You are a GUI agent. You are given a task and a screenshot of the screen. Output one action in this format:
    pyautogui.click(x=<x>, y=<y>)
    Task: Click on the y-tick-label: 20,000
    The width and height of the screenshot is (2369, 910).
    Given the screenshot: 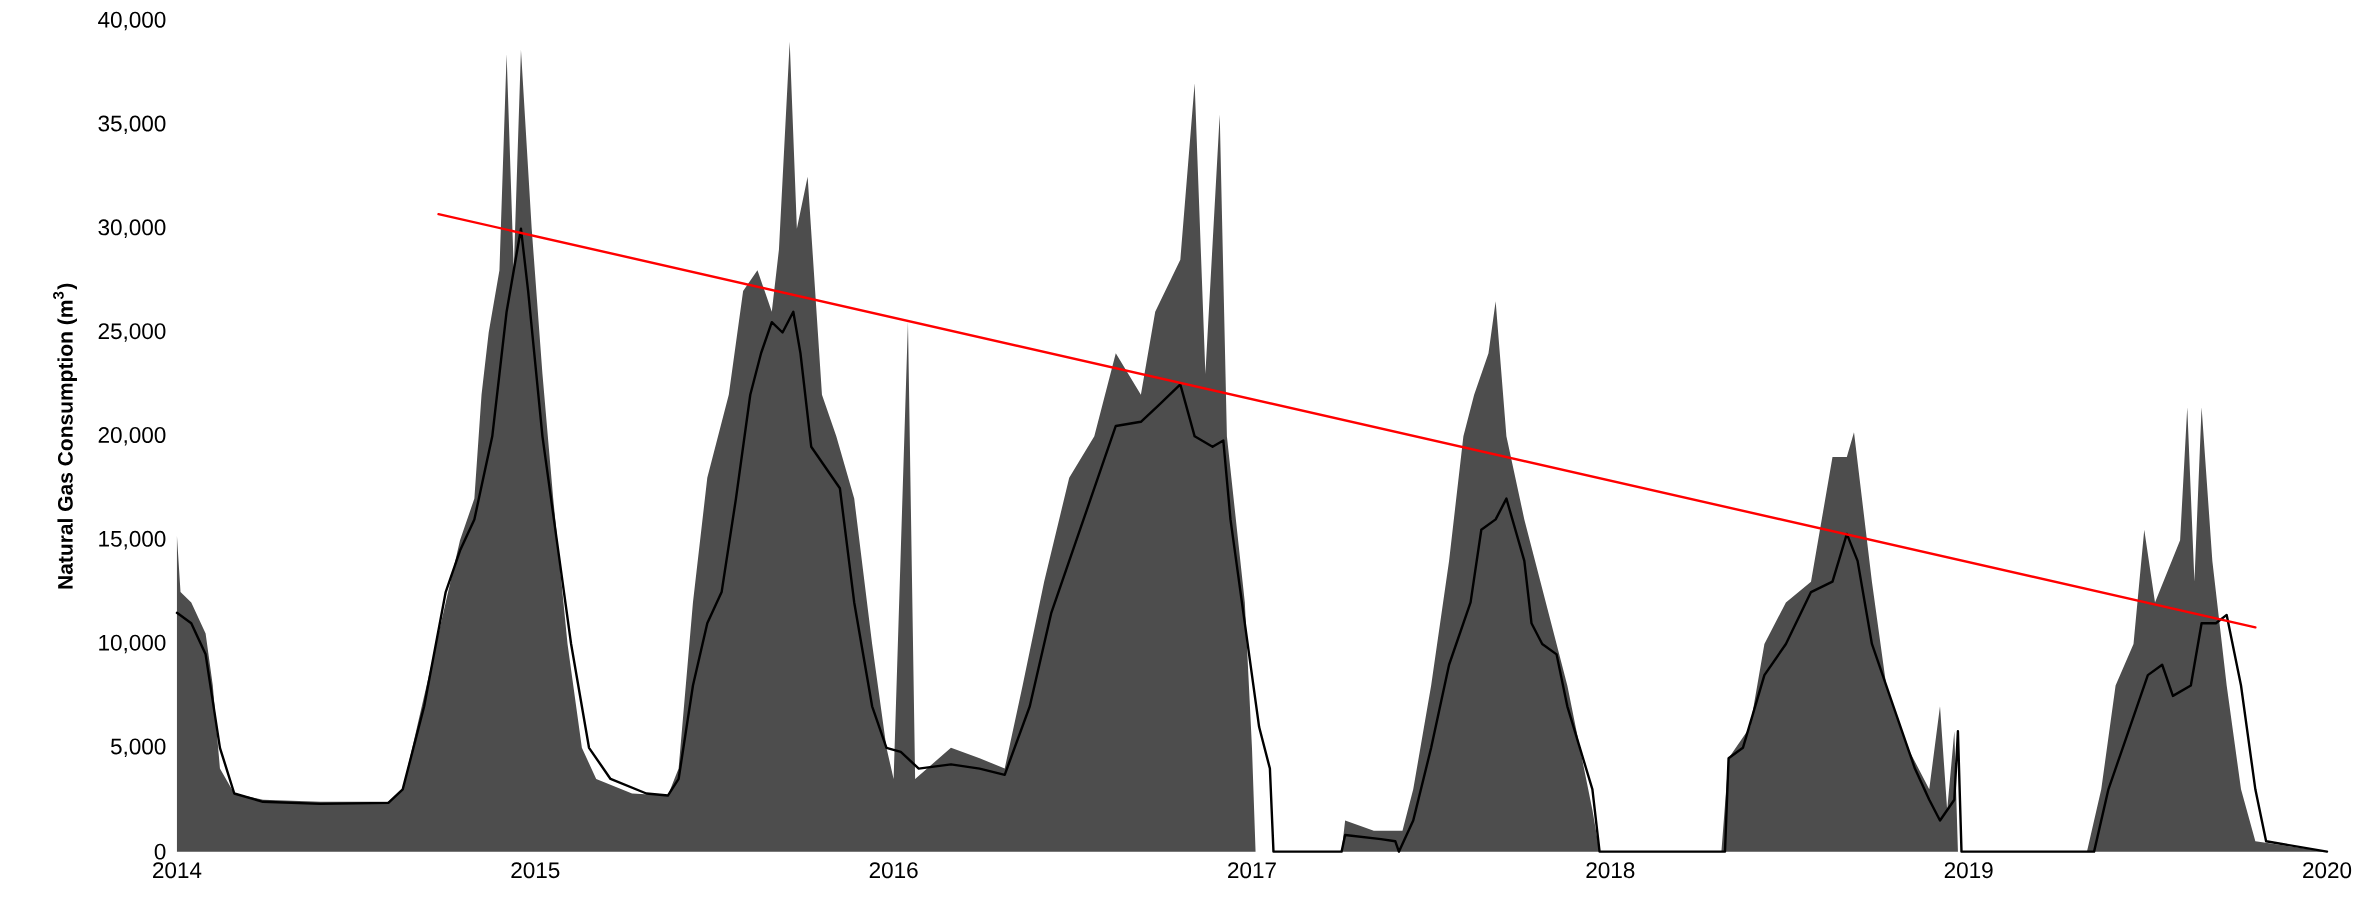 What is the action you would take?
    pyautogui.click(x=132, y=436)
    